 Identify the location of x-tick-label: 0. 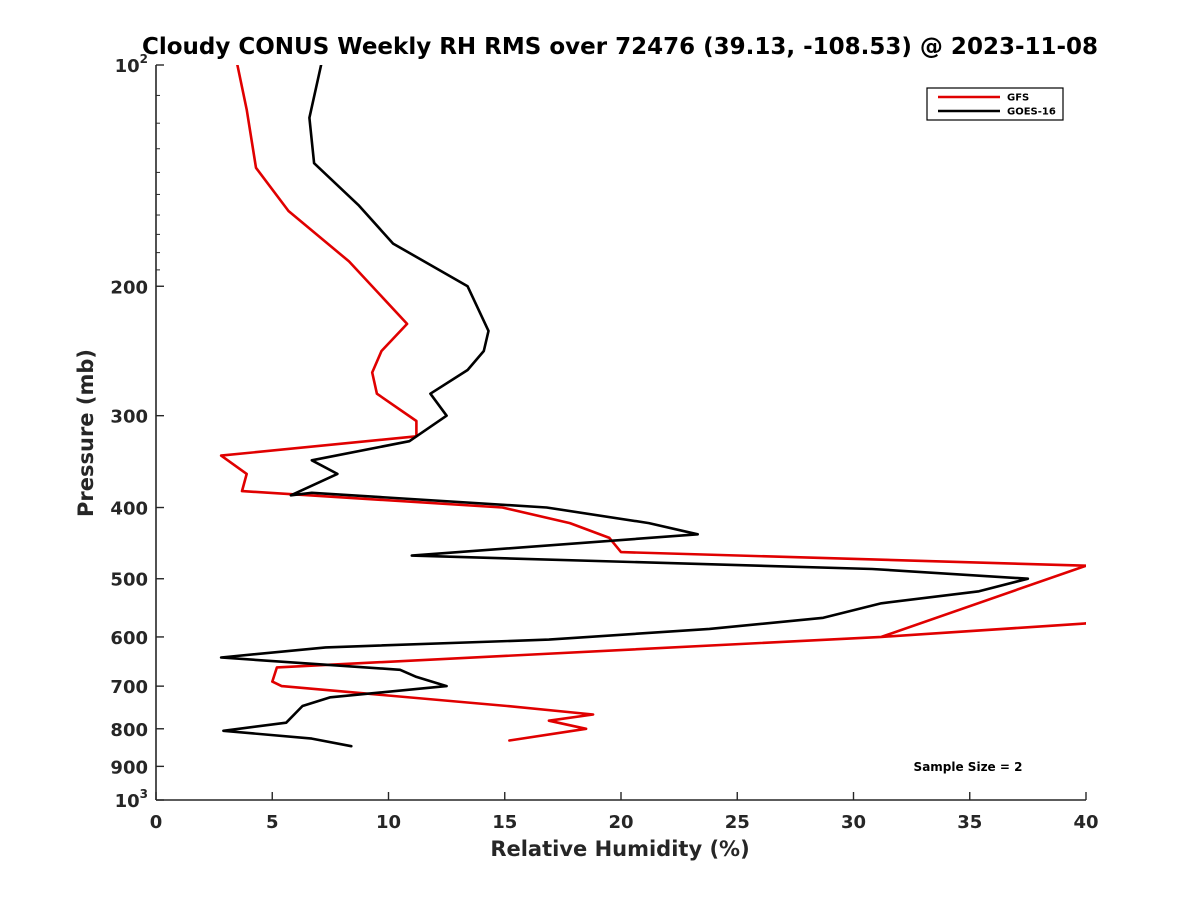
(156, 822).